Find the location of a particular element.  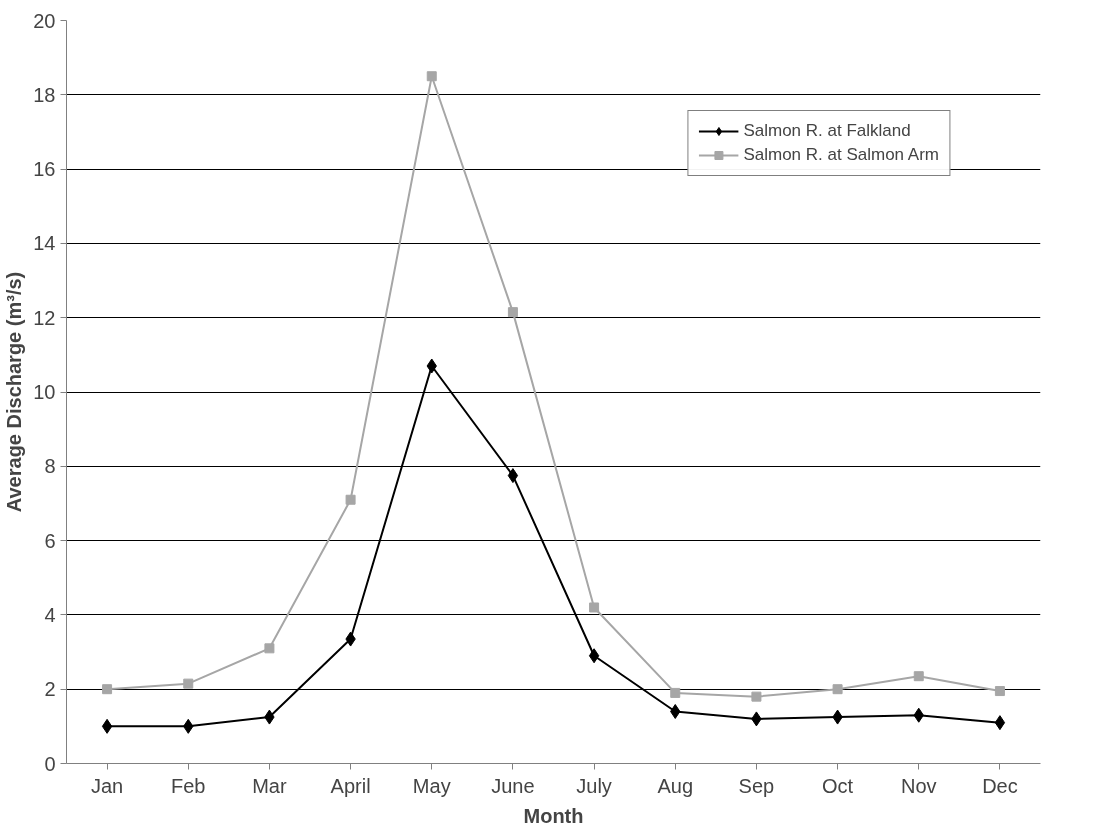

y-tick-label: 14 is located at coordinates (44, 243).